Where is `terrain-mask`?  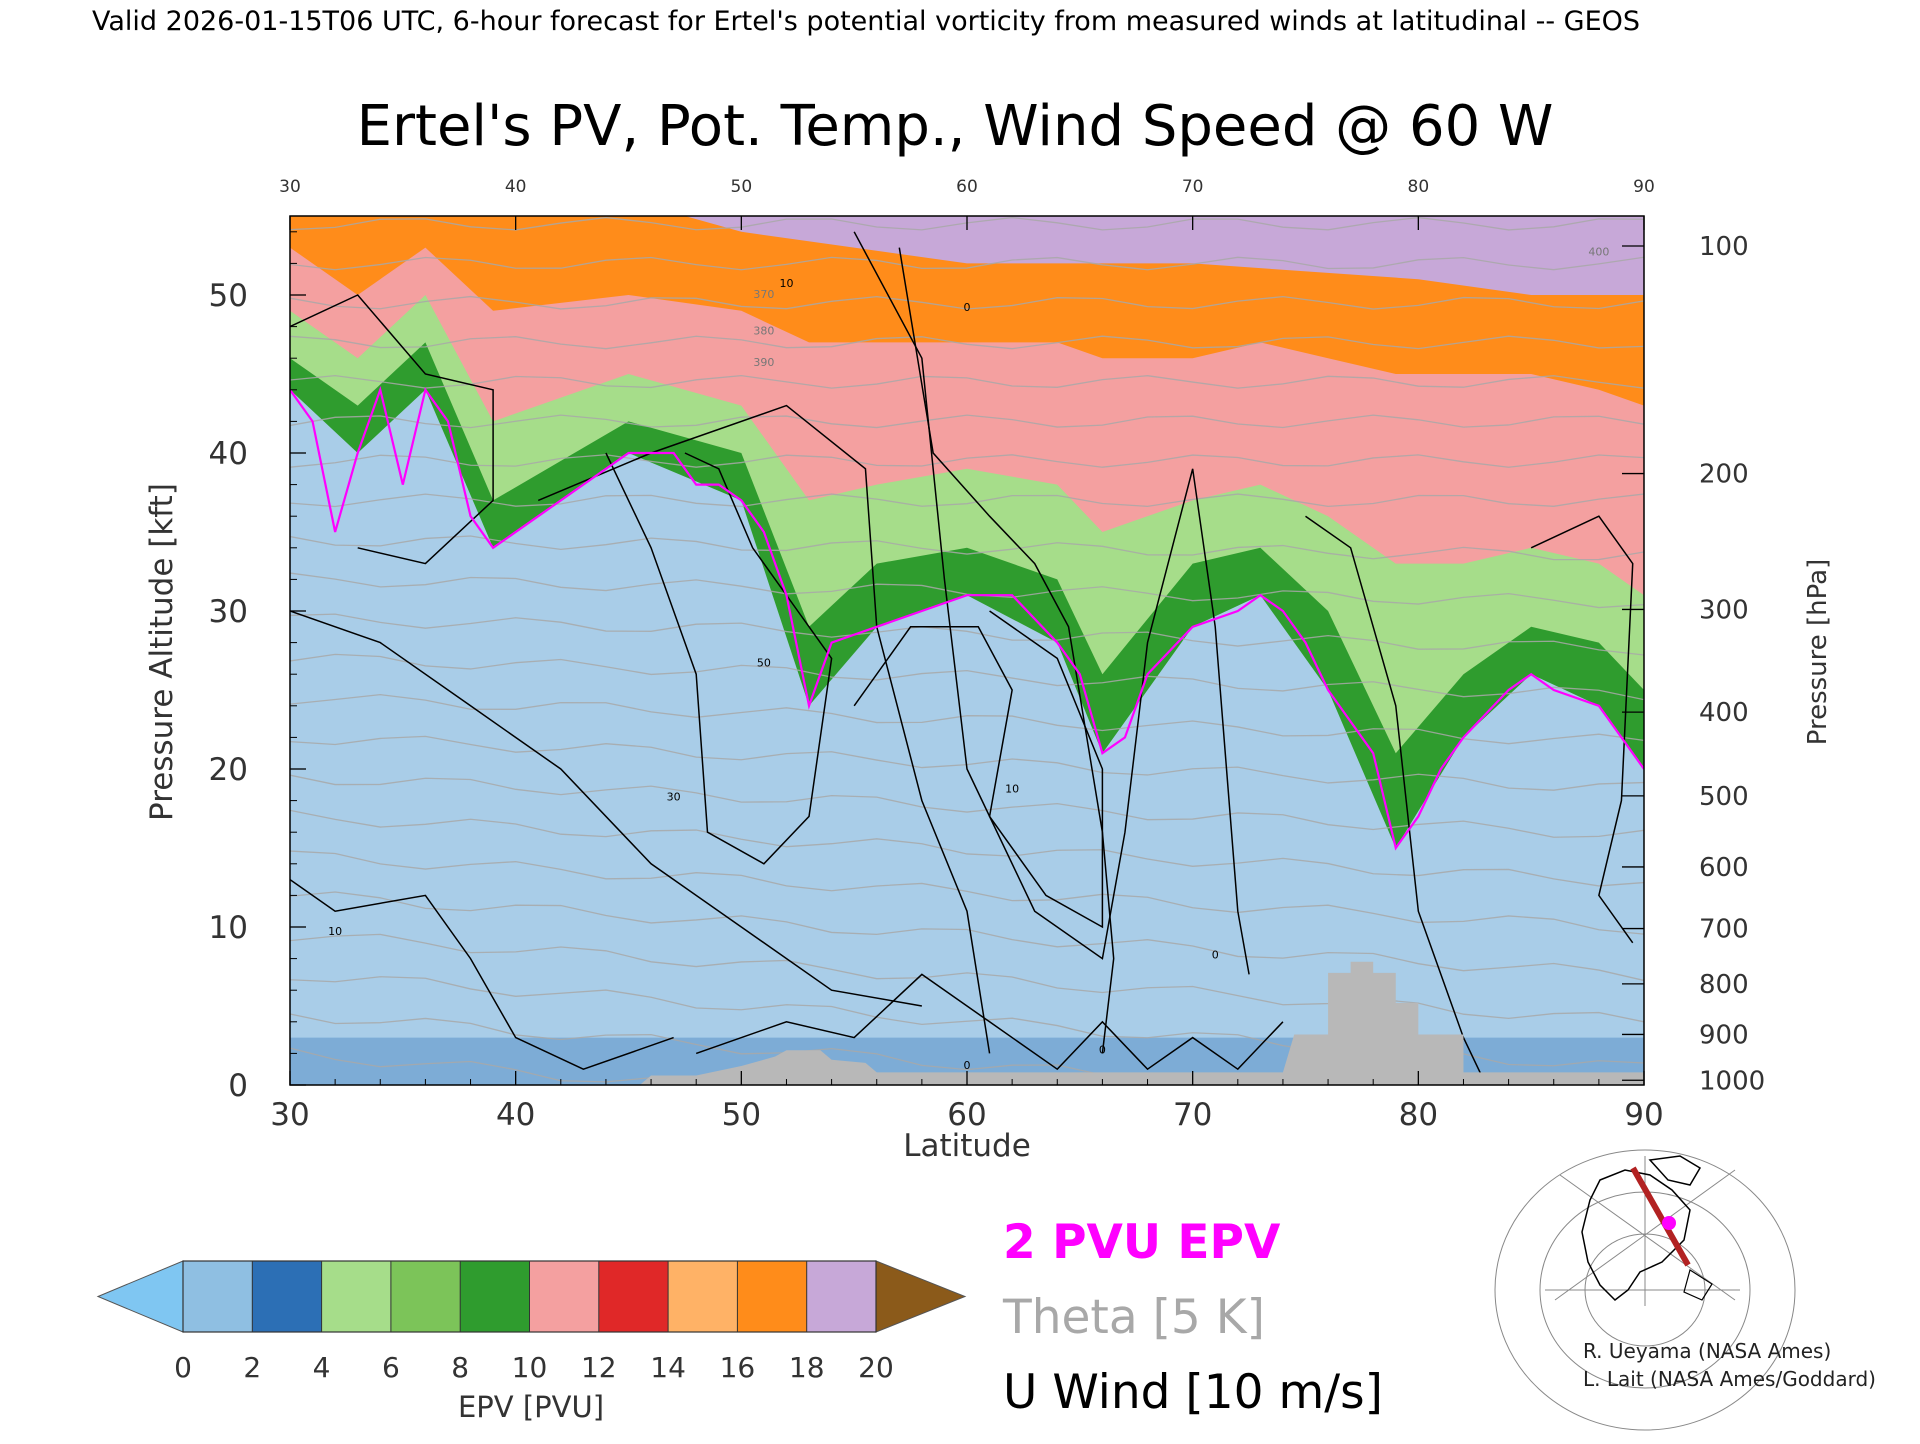
terrain-mask is located at coordinates (967, 1023).